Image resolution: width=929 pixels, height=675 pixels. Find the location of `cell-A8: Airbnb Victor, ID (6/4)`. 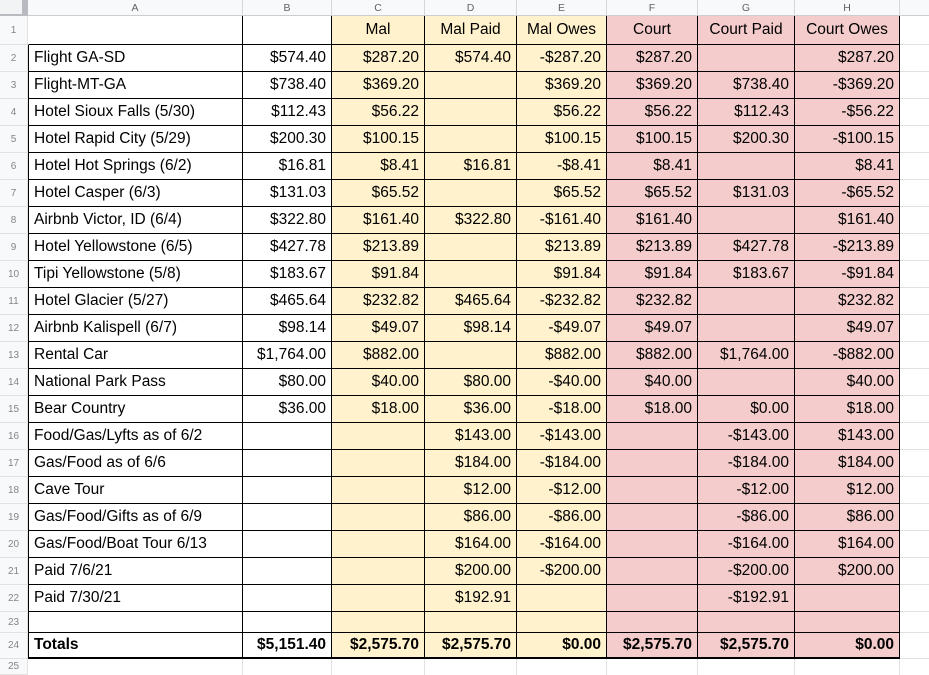

cell-A8: Airbnb Victor, ID (6/4) is located at coordinates (135, 220).